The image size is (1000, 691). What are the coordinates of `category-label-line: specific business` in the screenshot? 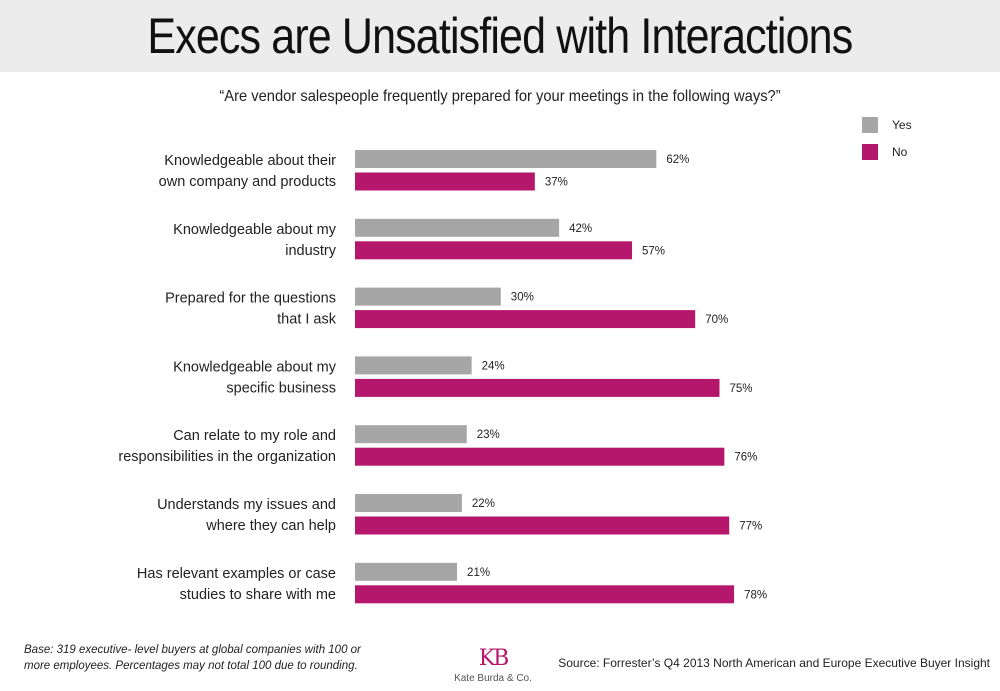 It's located at (281, 388).